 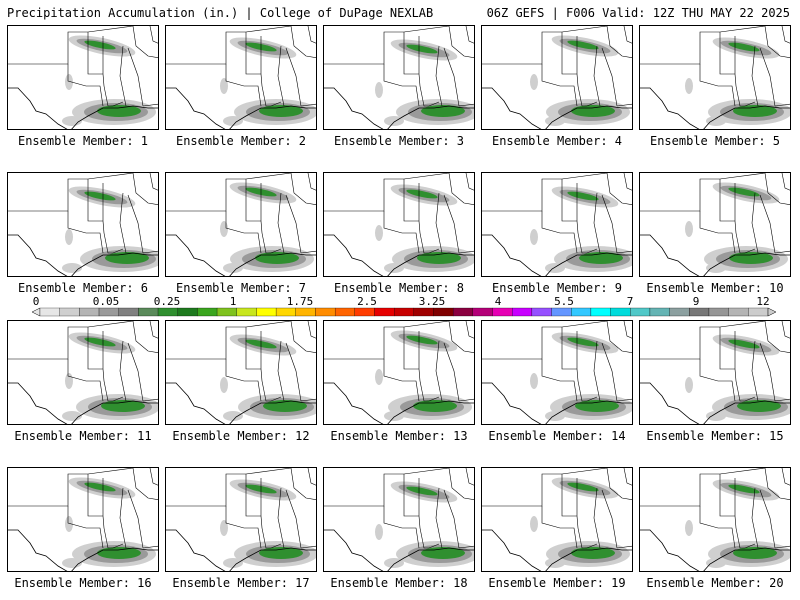 I want to click on colorbar-graphic, so click(x=404, y=312).